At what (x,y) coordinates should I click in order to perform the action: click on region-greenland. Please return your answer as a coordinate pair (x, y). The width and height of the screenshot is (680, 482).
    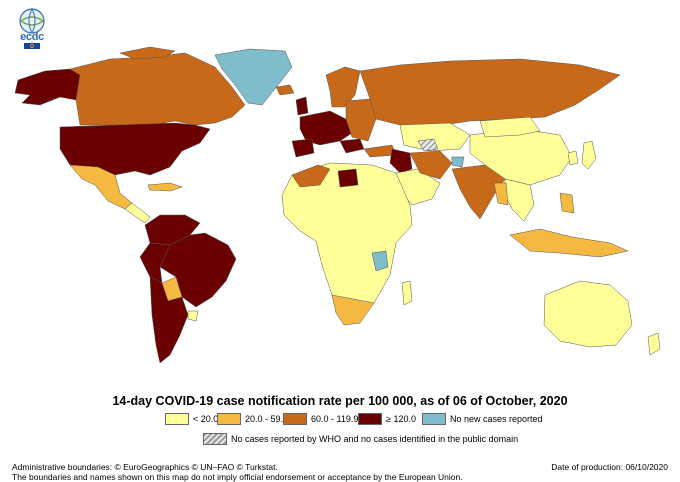
    Looking at the image, I should click on (253, 77).